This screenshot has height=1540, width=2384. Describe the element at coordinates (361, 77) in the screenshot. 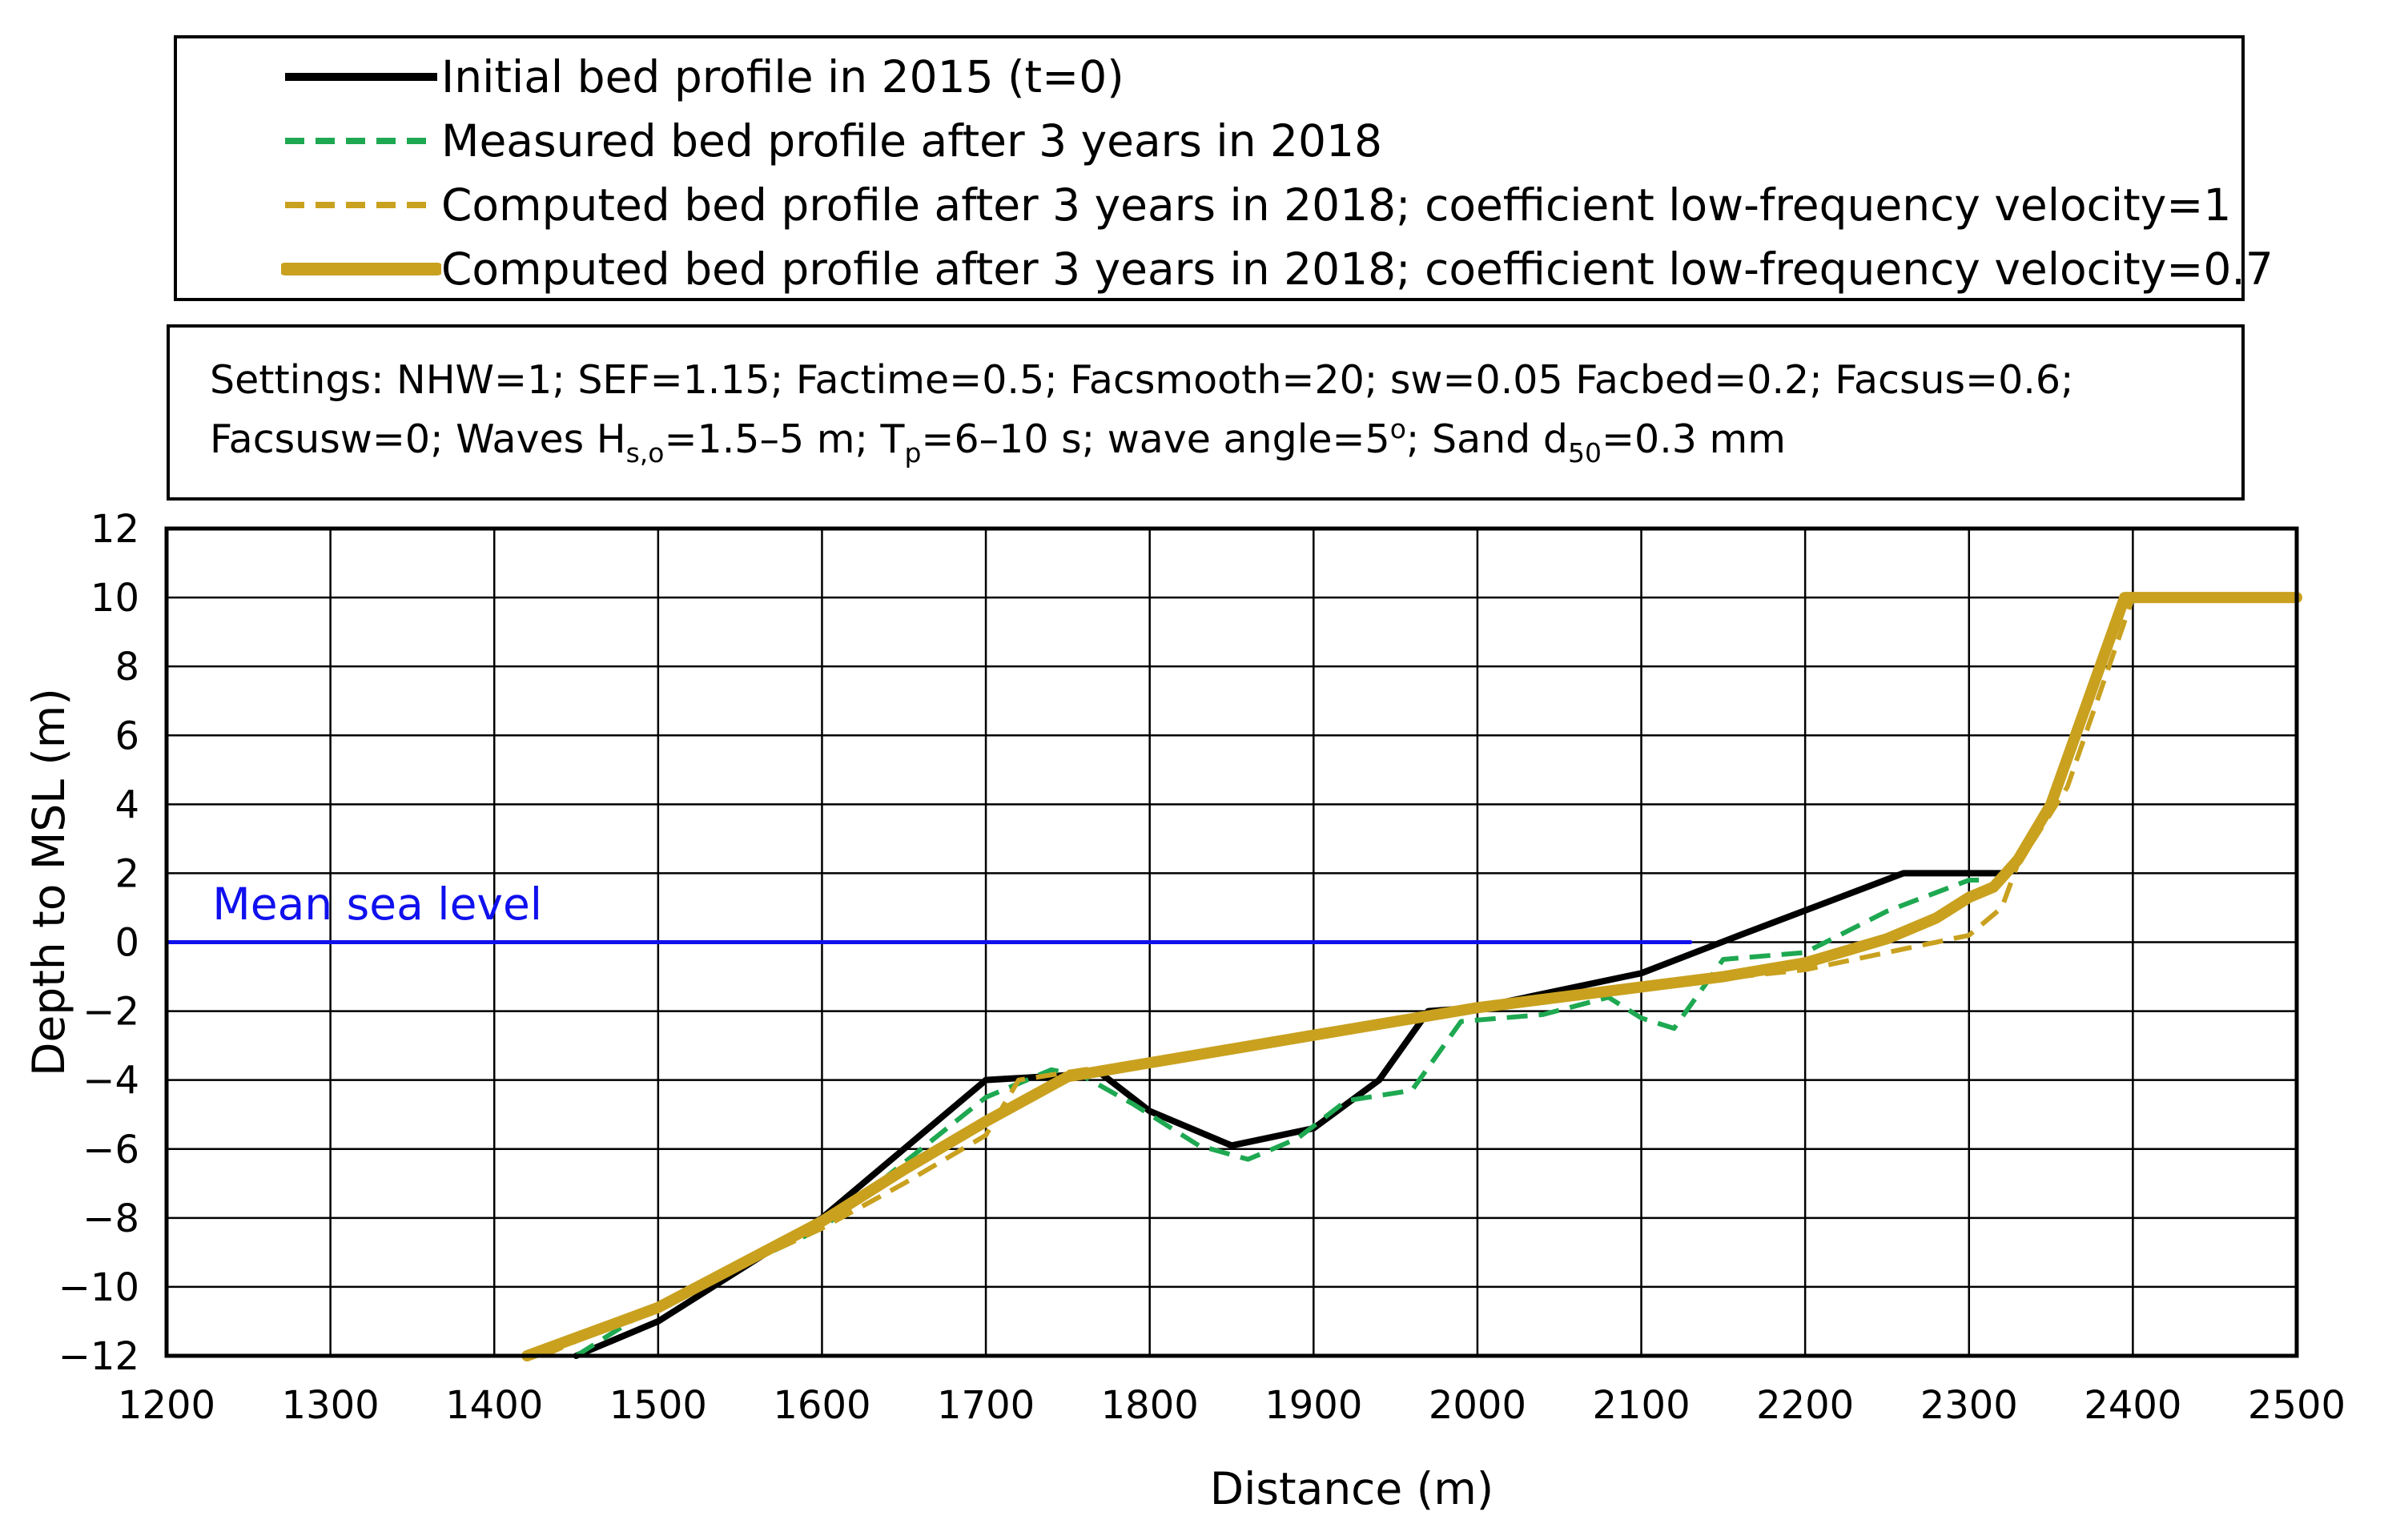

I see `legend-swatch-solid-black` at that location.